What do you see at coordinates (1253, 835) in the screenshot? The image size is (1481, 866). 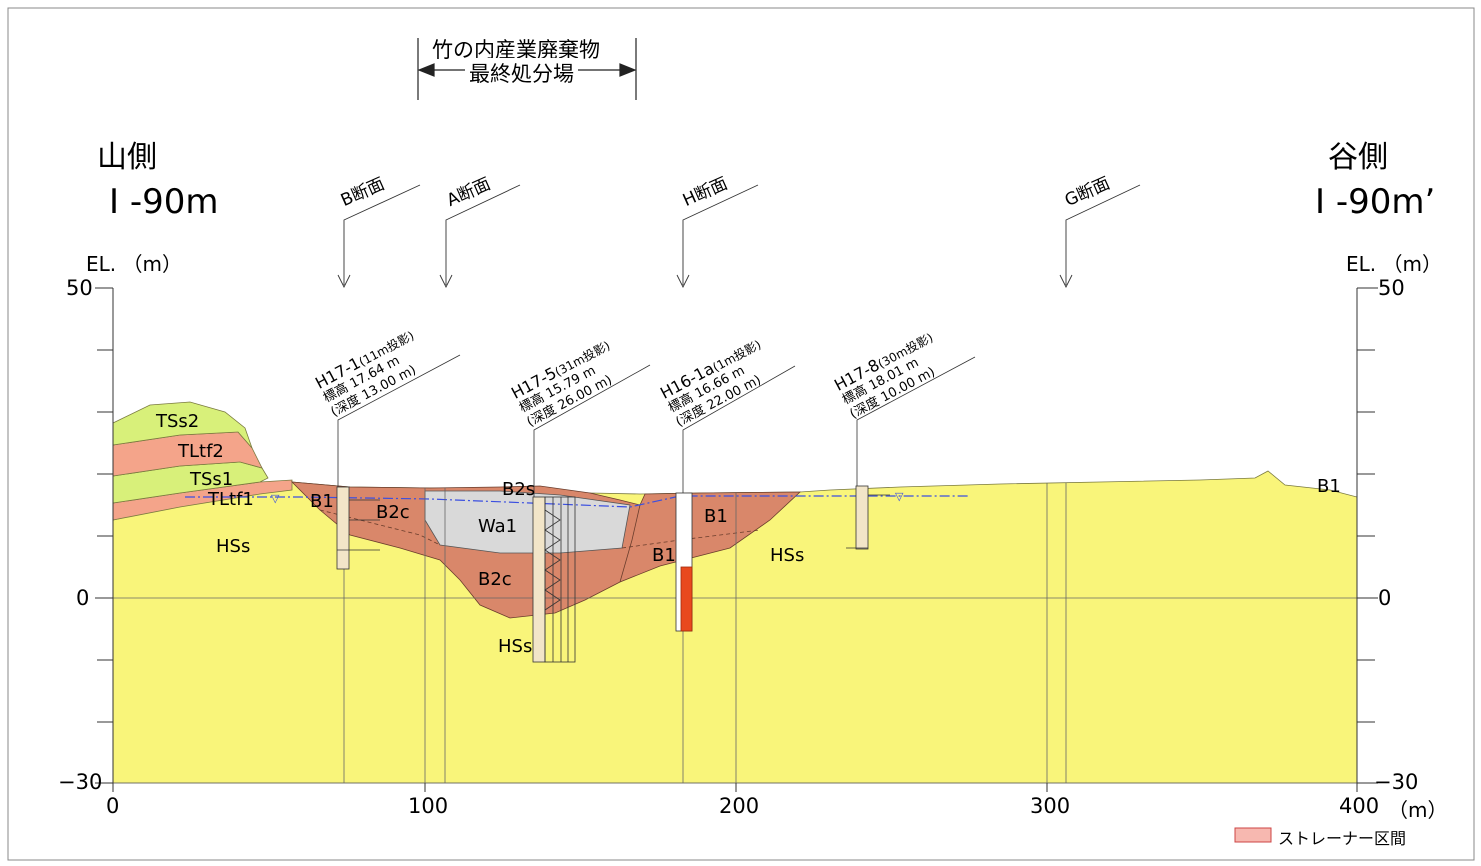 I see `legend-swatch-strainer` at bounding box center [1253, 835].